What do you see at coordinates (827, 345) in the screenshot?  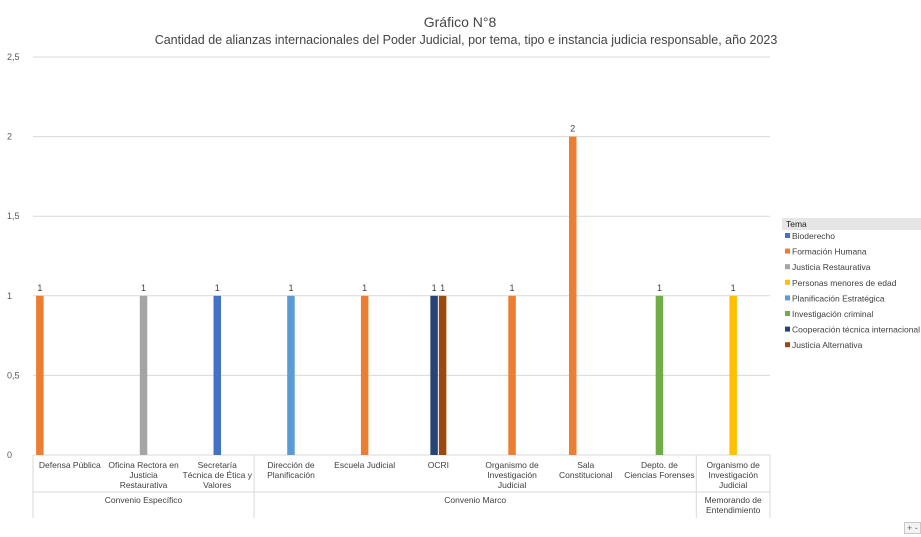 I see `legend-item: Justicia Alternativa` at bounding box center [827, 345].